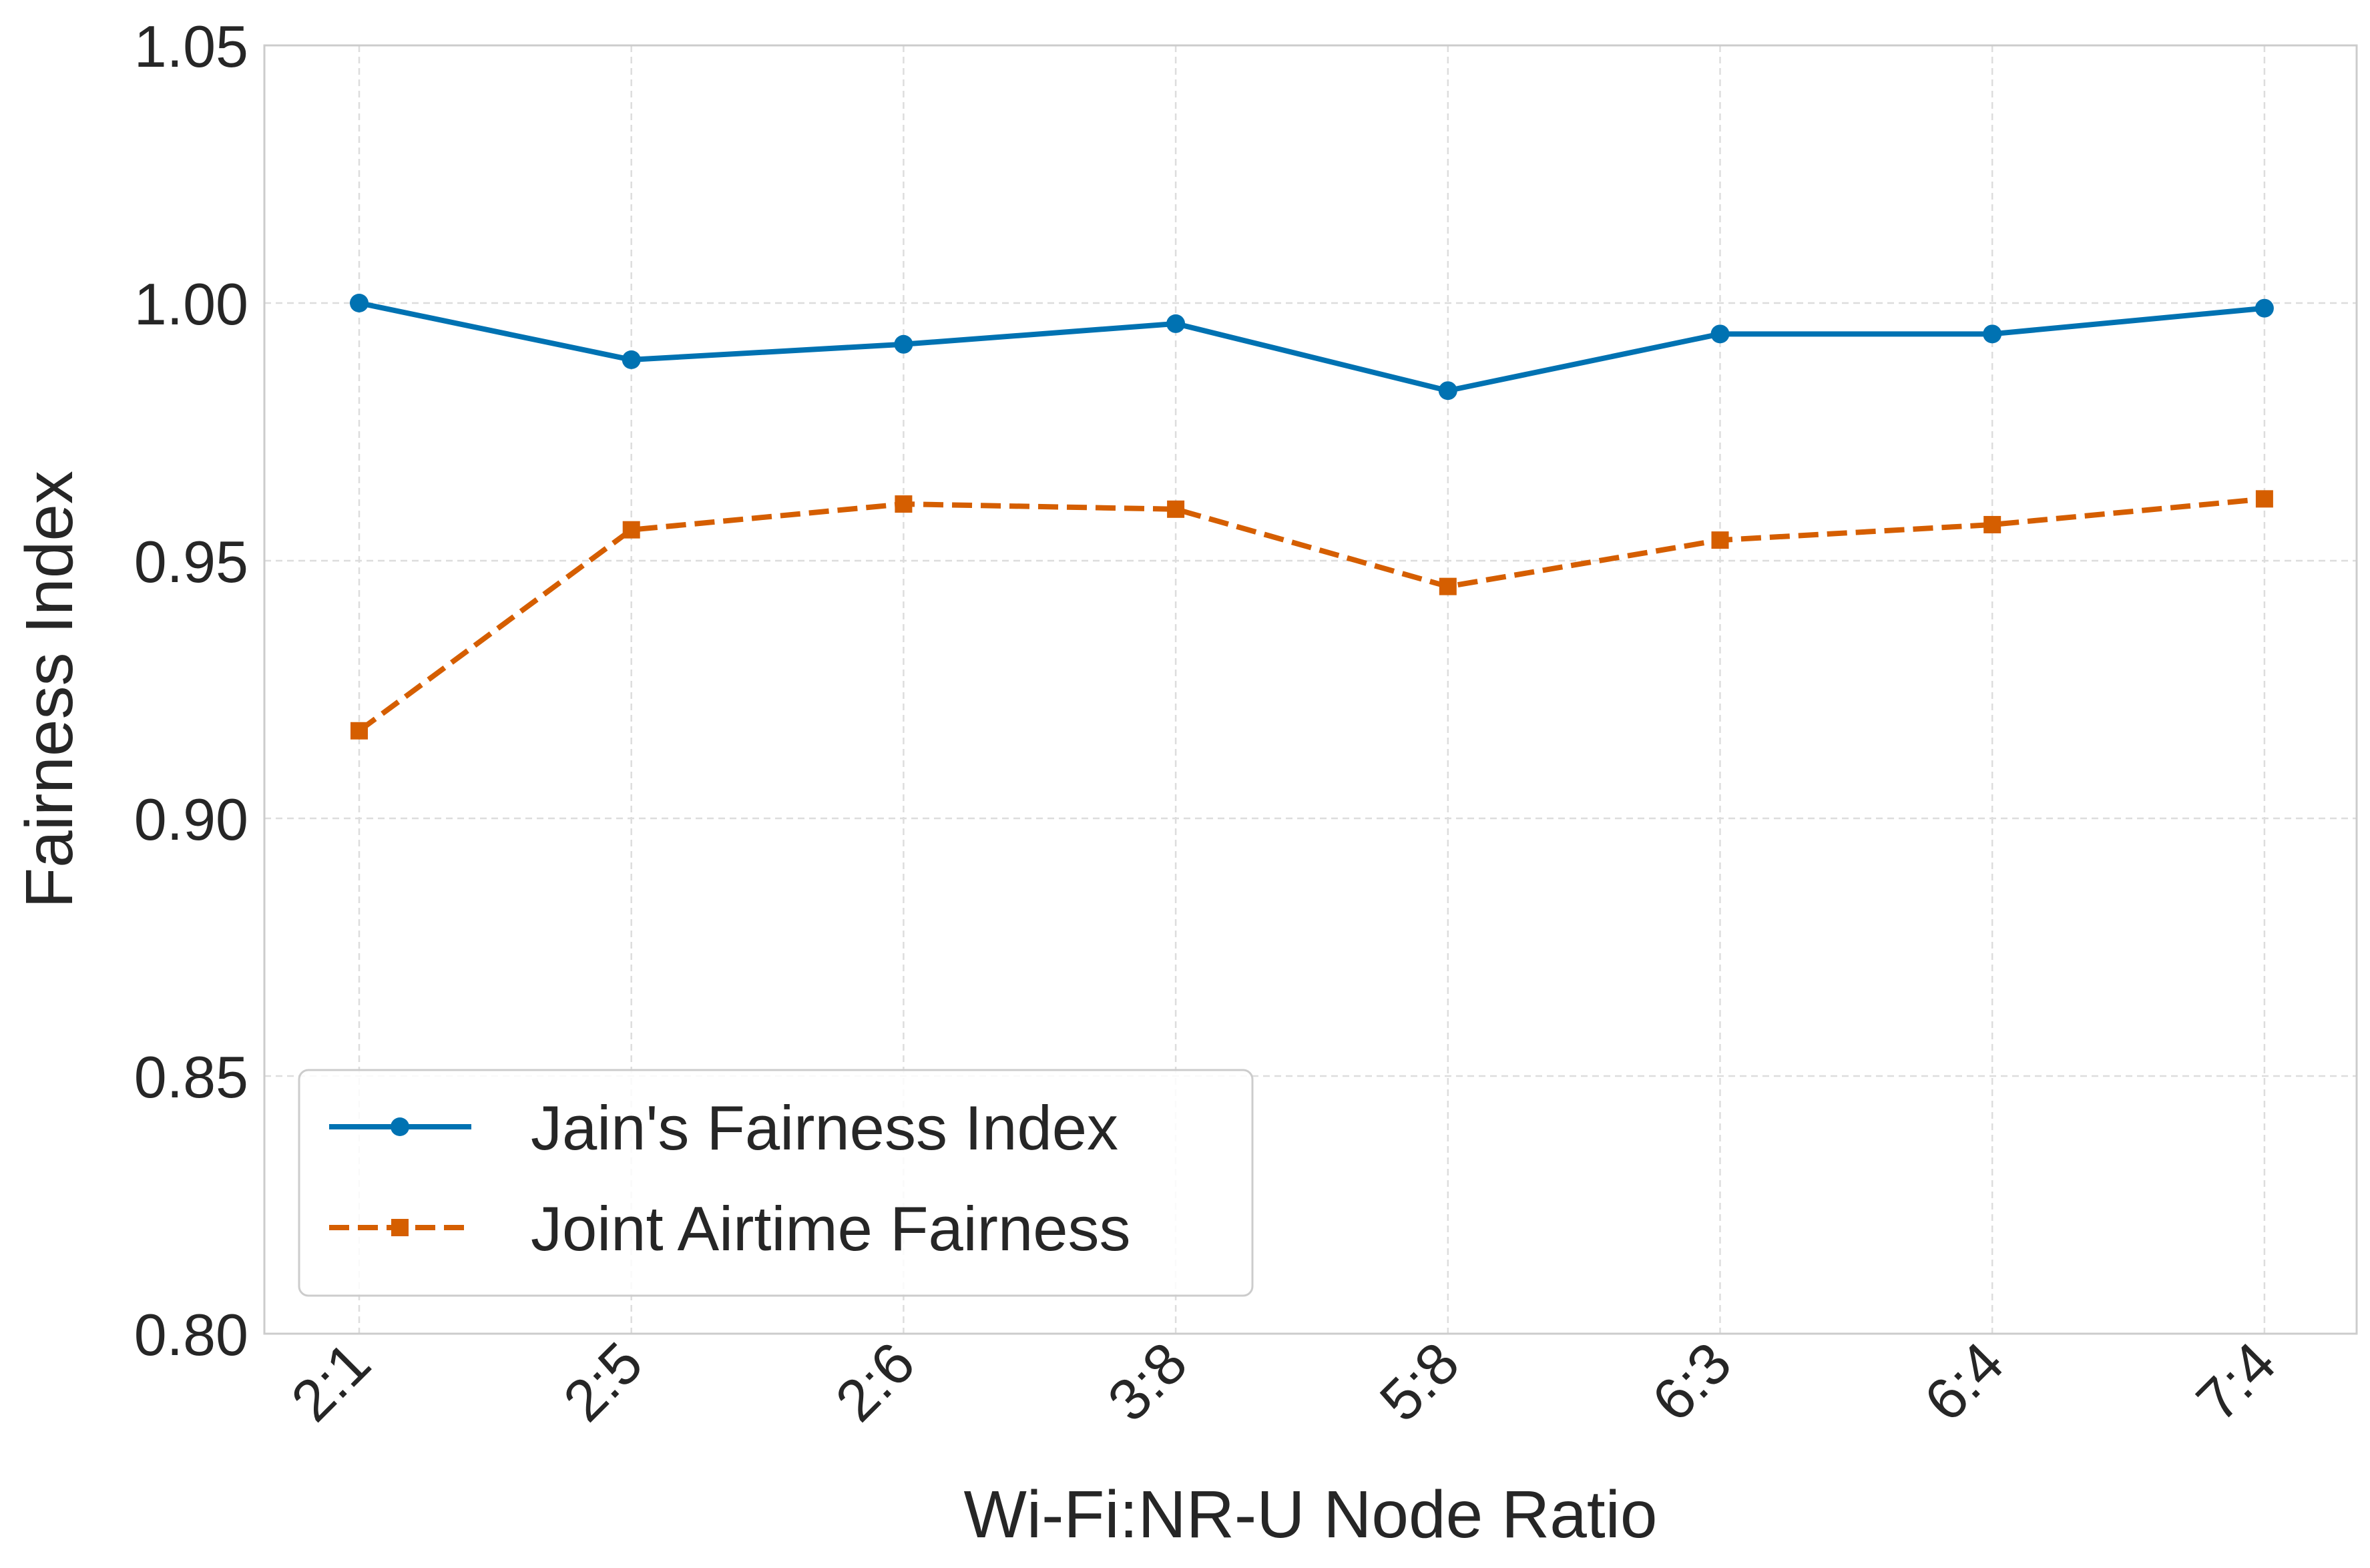 This screenshot has height=1568, width=2370. Describe the element at coordinates (400, 1126) in the screenshot. I see `legend-swatch-marker-jain-s-fairness-index` at that location.